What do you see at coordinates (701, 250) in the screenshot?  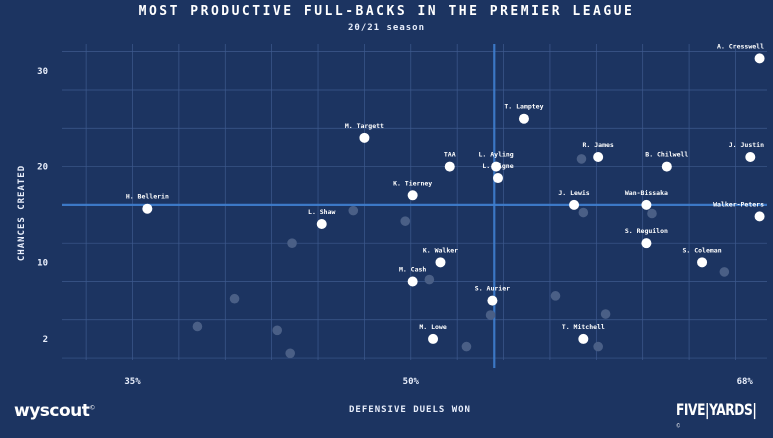 I see `player-label: S. Coleman` at bounding box center [701, 250].